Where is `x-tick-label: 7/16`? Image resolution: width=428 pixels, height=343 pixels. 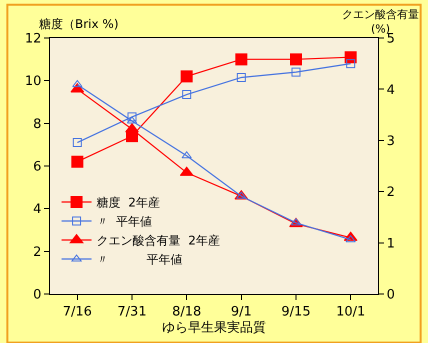 x-tick-label: 7/16 is located at coordinates (77, 312).